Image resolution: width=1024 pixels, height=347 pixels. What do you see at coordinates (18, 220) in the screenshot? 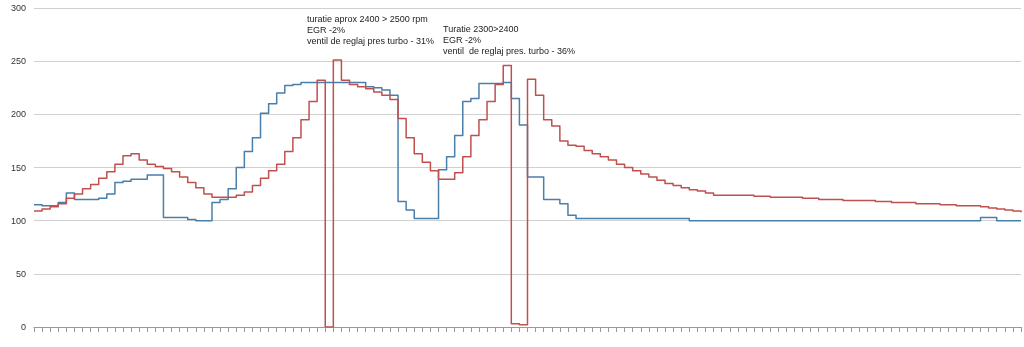
I see `y-tick-label: 100` at bounding box center [18, 220].